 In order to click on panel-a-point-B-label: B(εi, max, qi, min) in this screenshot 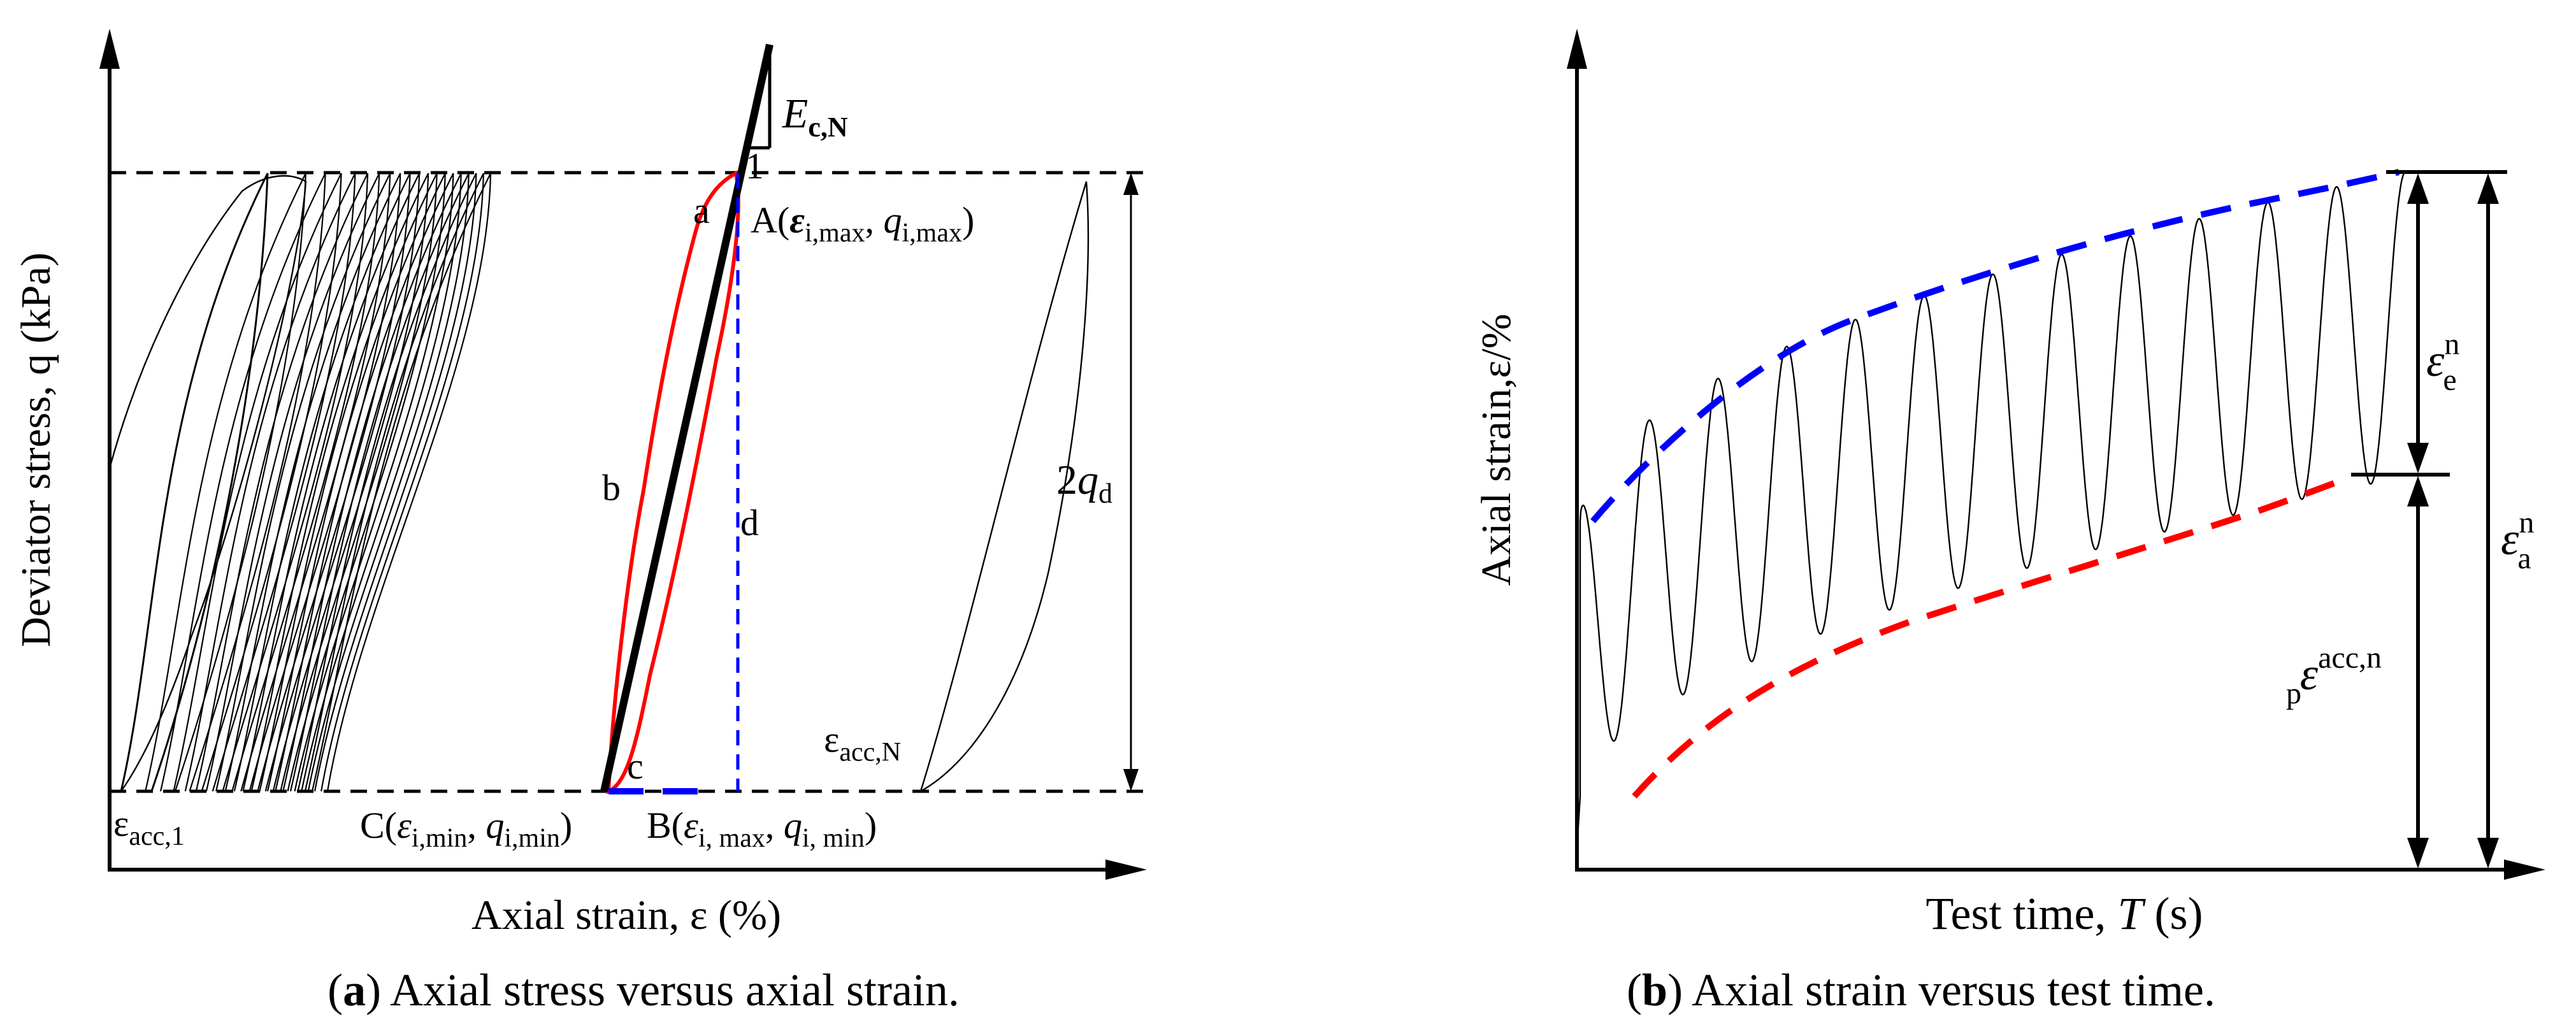, I will do `click(762, 829)`.